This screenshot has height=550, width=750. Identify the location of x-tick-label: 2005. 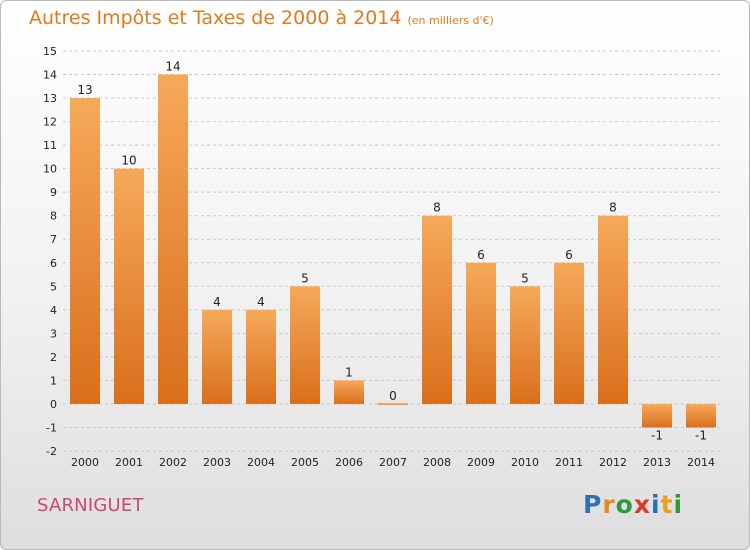
(305, 462).